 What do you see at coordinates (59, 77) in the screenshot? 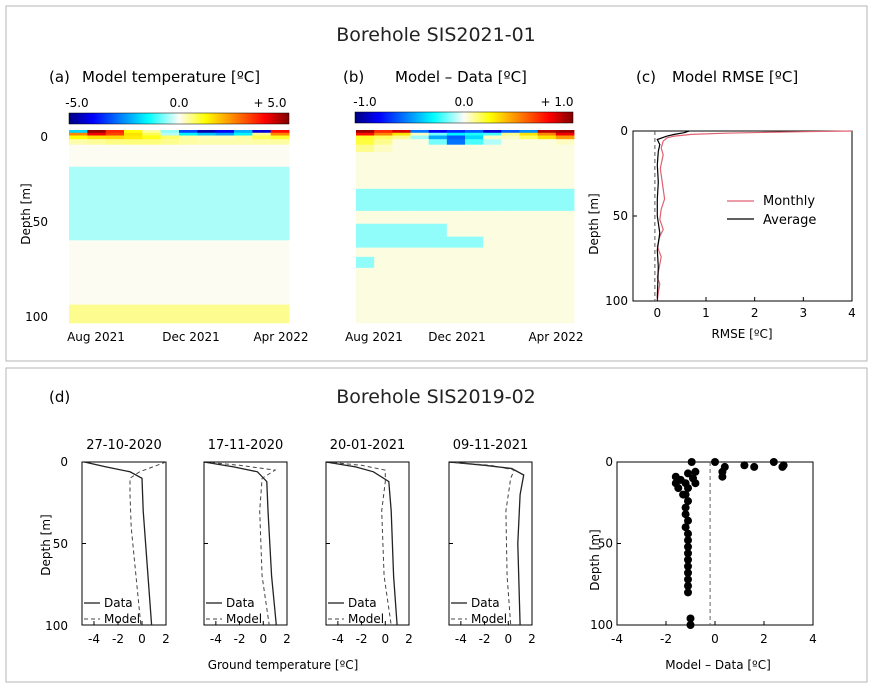
I see `panel-a-label: (a)` at bounding box center [59, 77].